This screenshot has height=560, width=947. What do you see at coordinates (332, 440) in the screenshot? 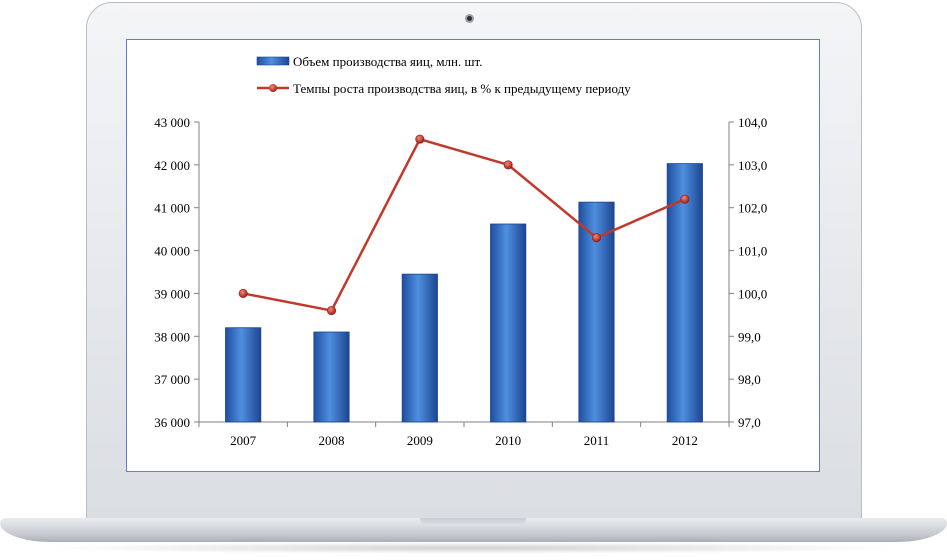
I see `x-tick-label: 2008` at bounding box center [332, 440].